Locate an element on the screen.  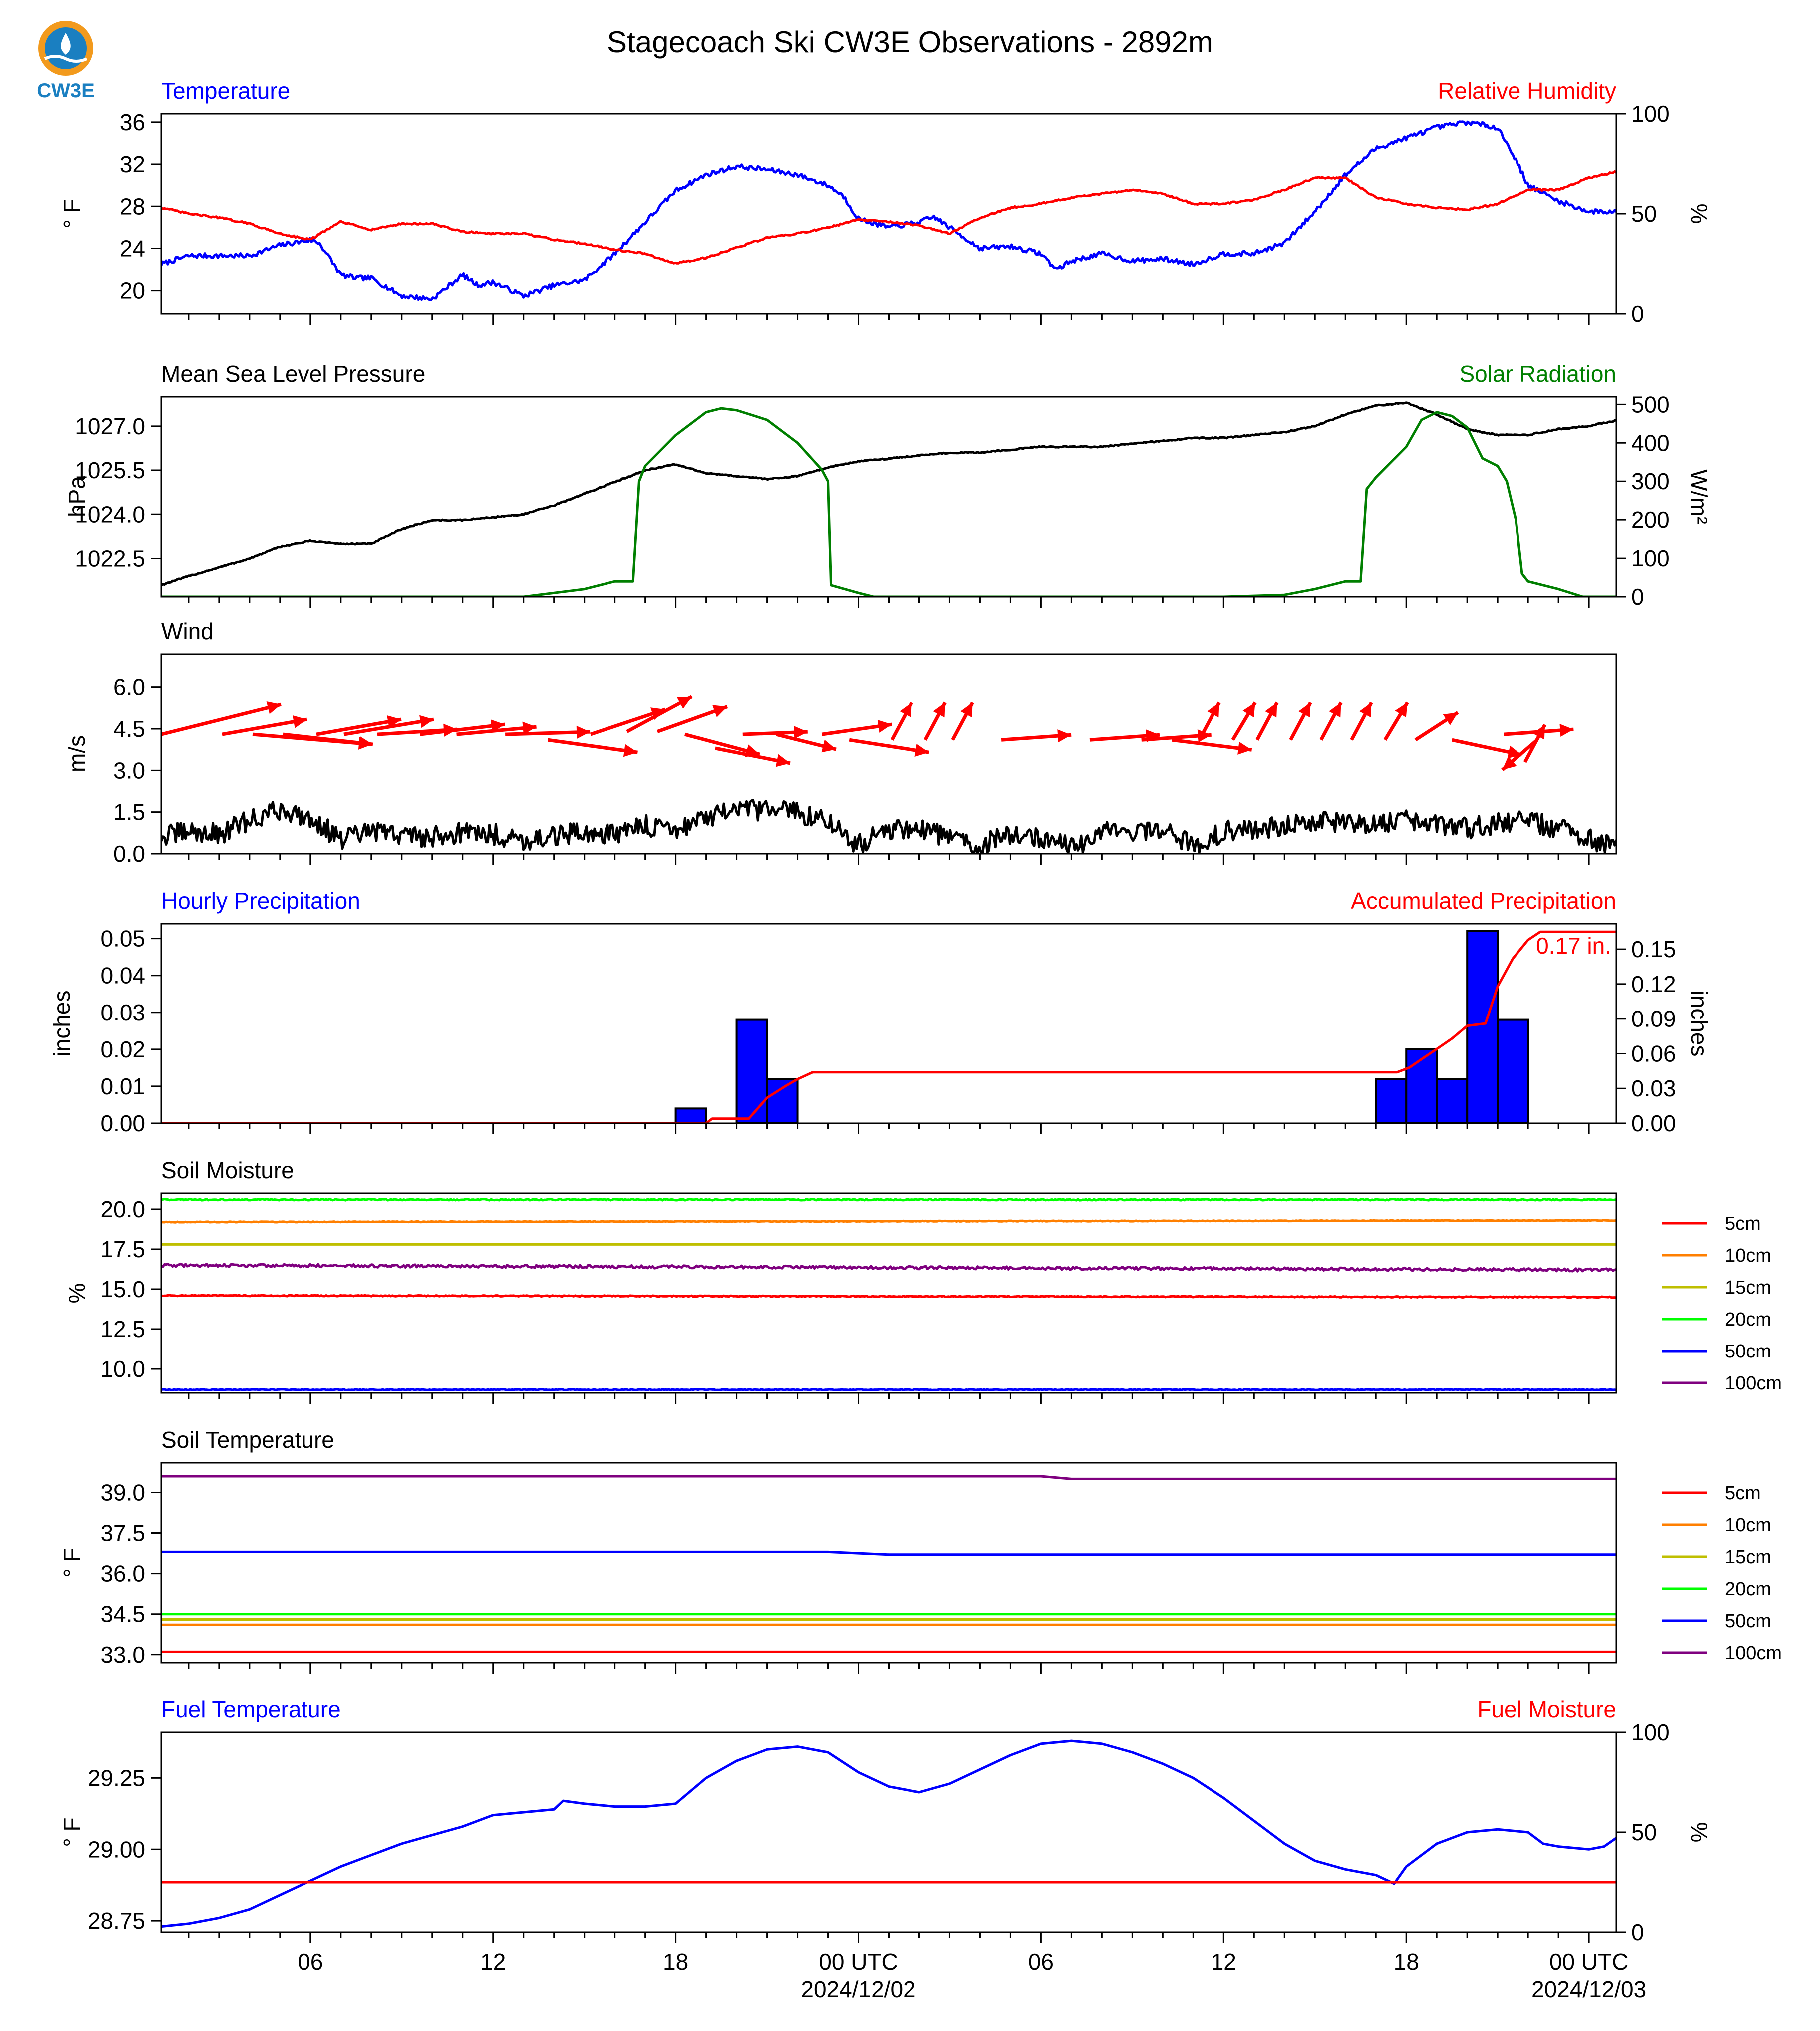
y-left-tick-label: 15.0 is located at coordinates (122, 1289).